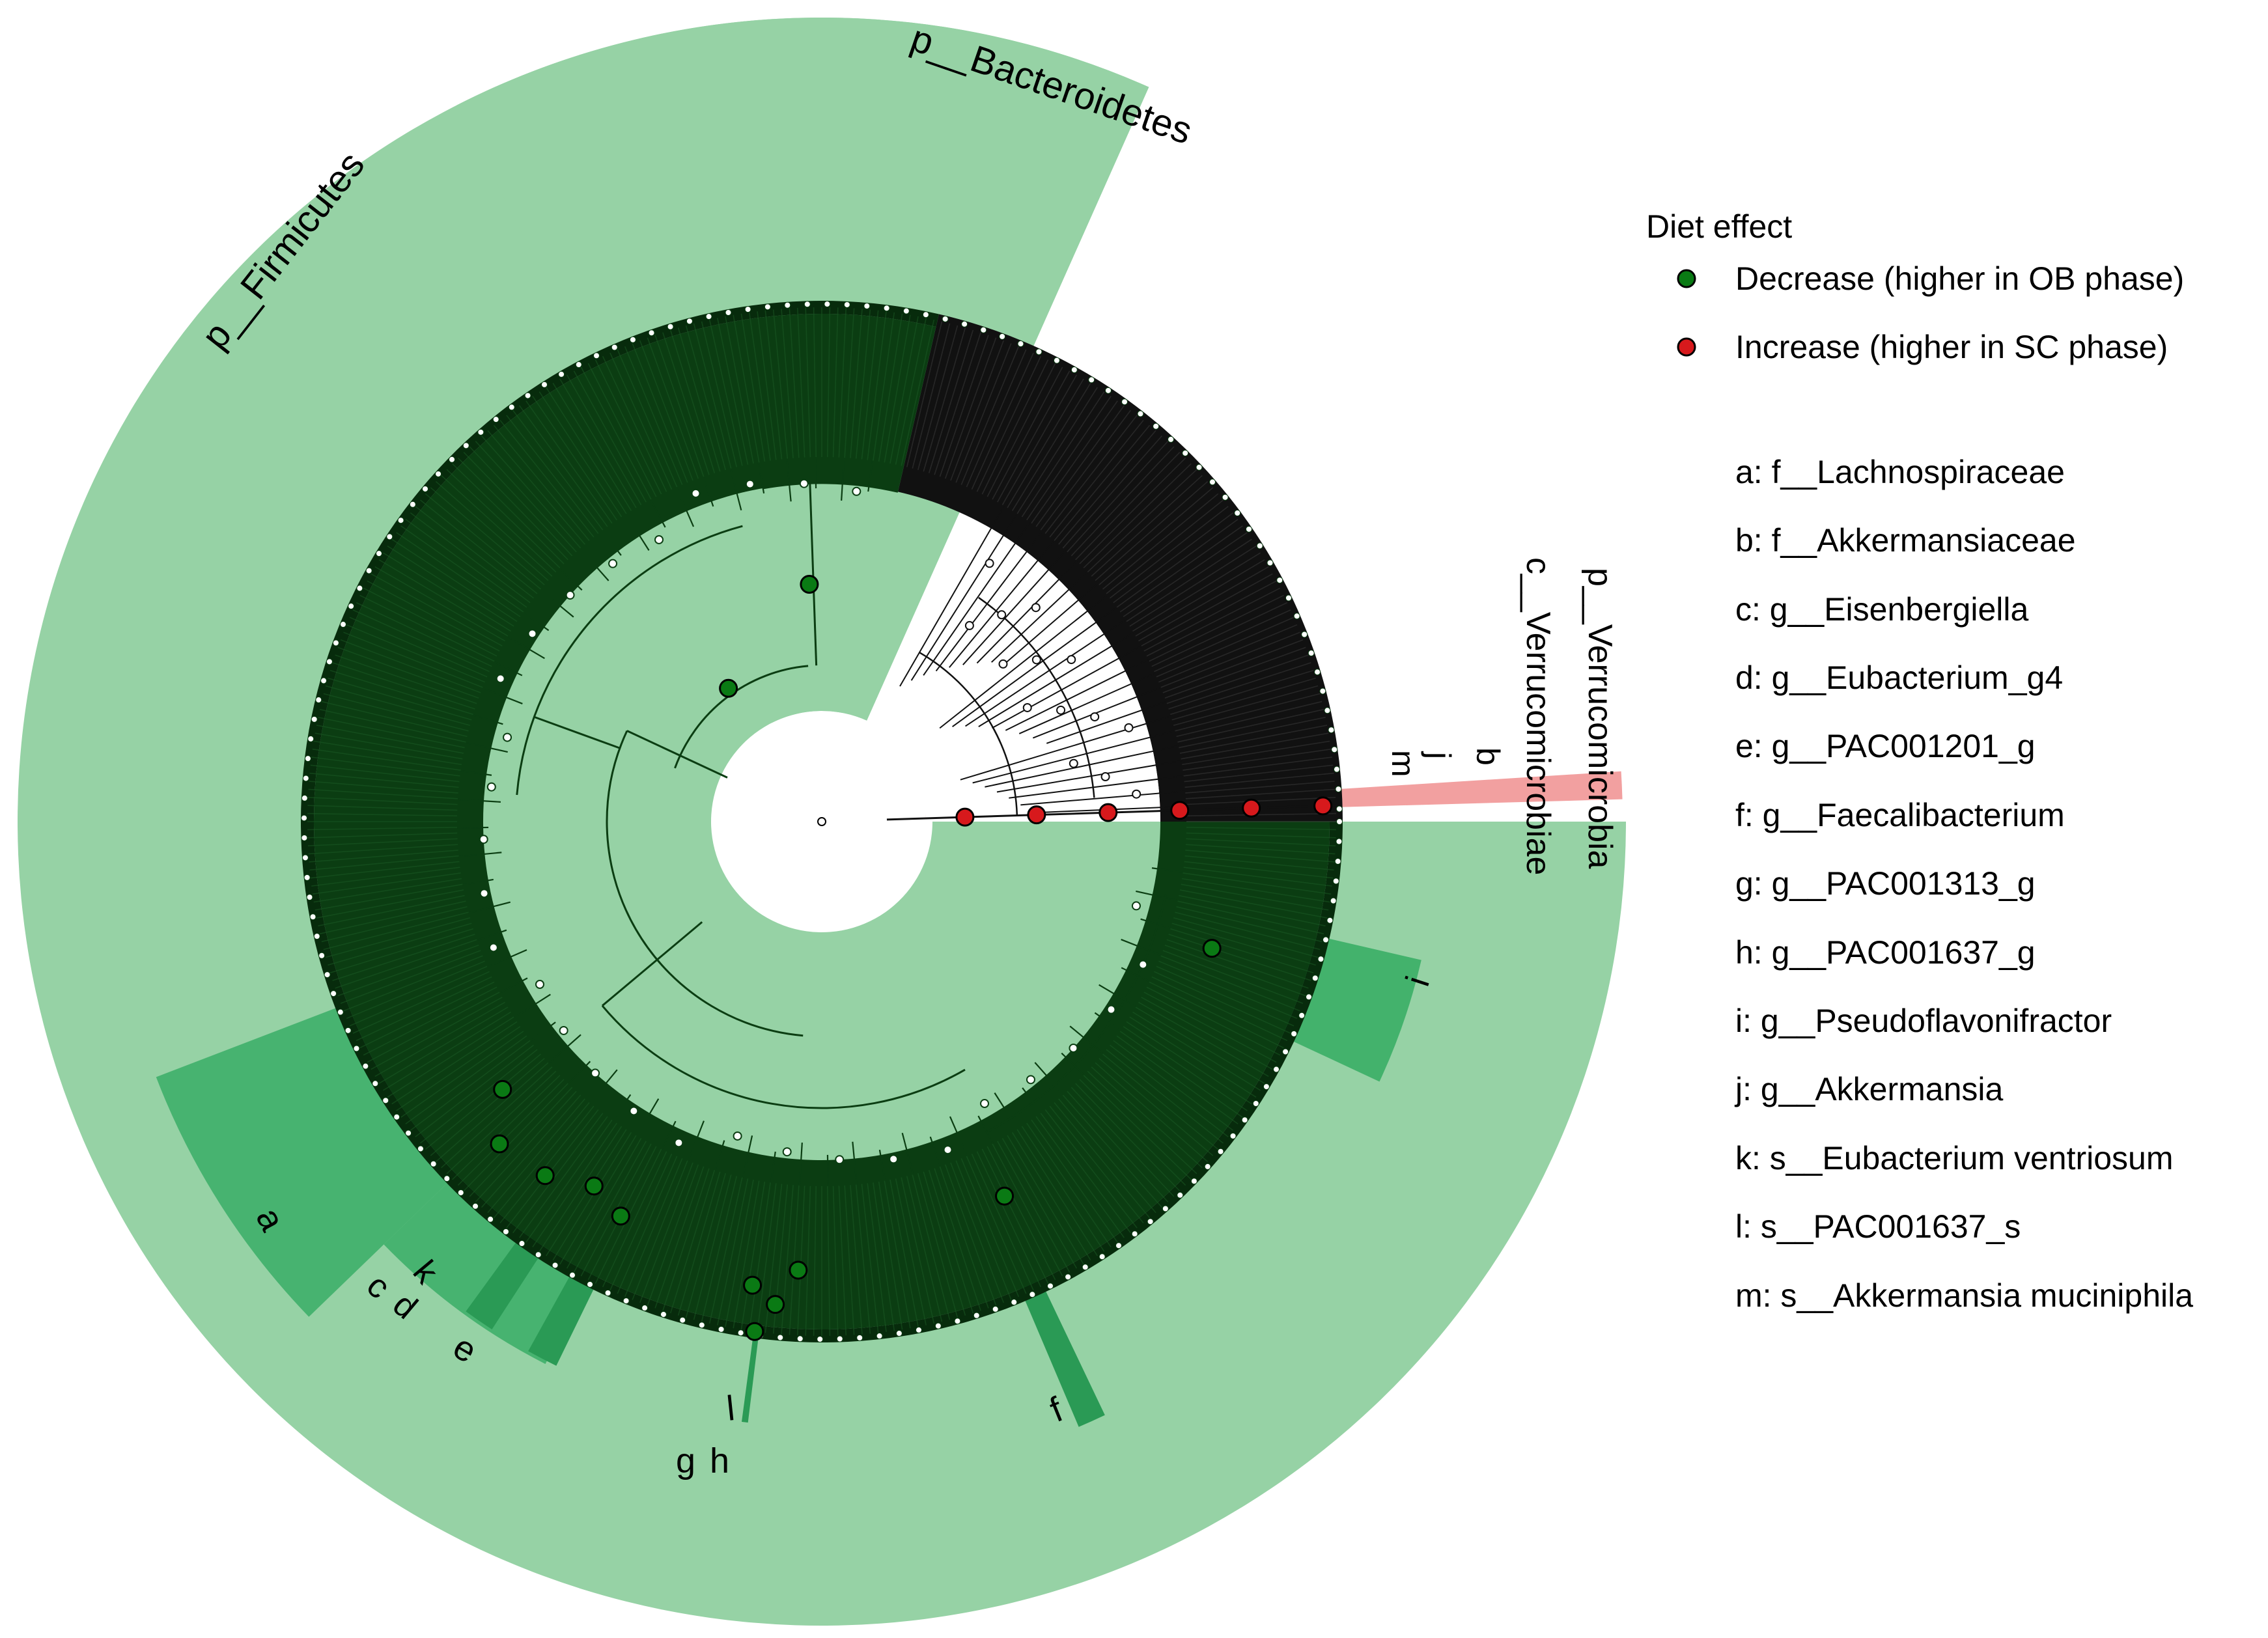  What do you see at coordinates (1403, 763) in the screenshot?
I see `clade-letter-m: m` at bounding box center [1403, 763].